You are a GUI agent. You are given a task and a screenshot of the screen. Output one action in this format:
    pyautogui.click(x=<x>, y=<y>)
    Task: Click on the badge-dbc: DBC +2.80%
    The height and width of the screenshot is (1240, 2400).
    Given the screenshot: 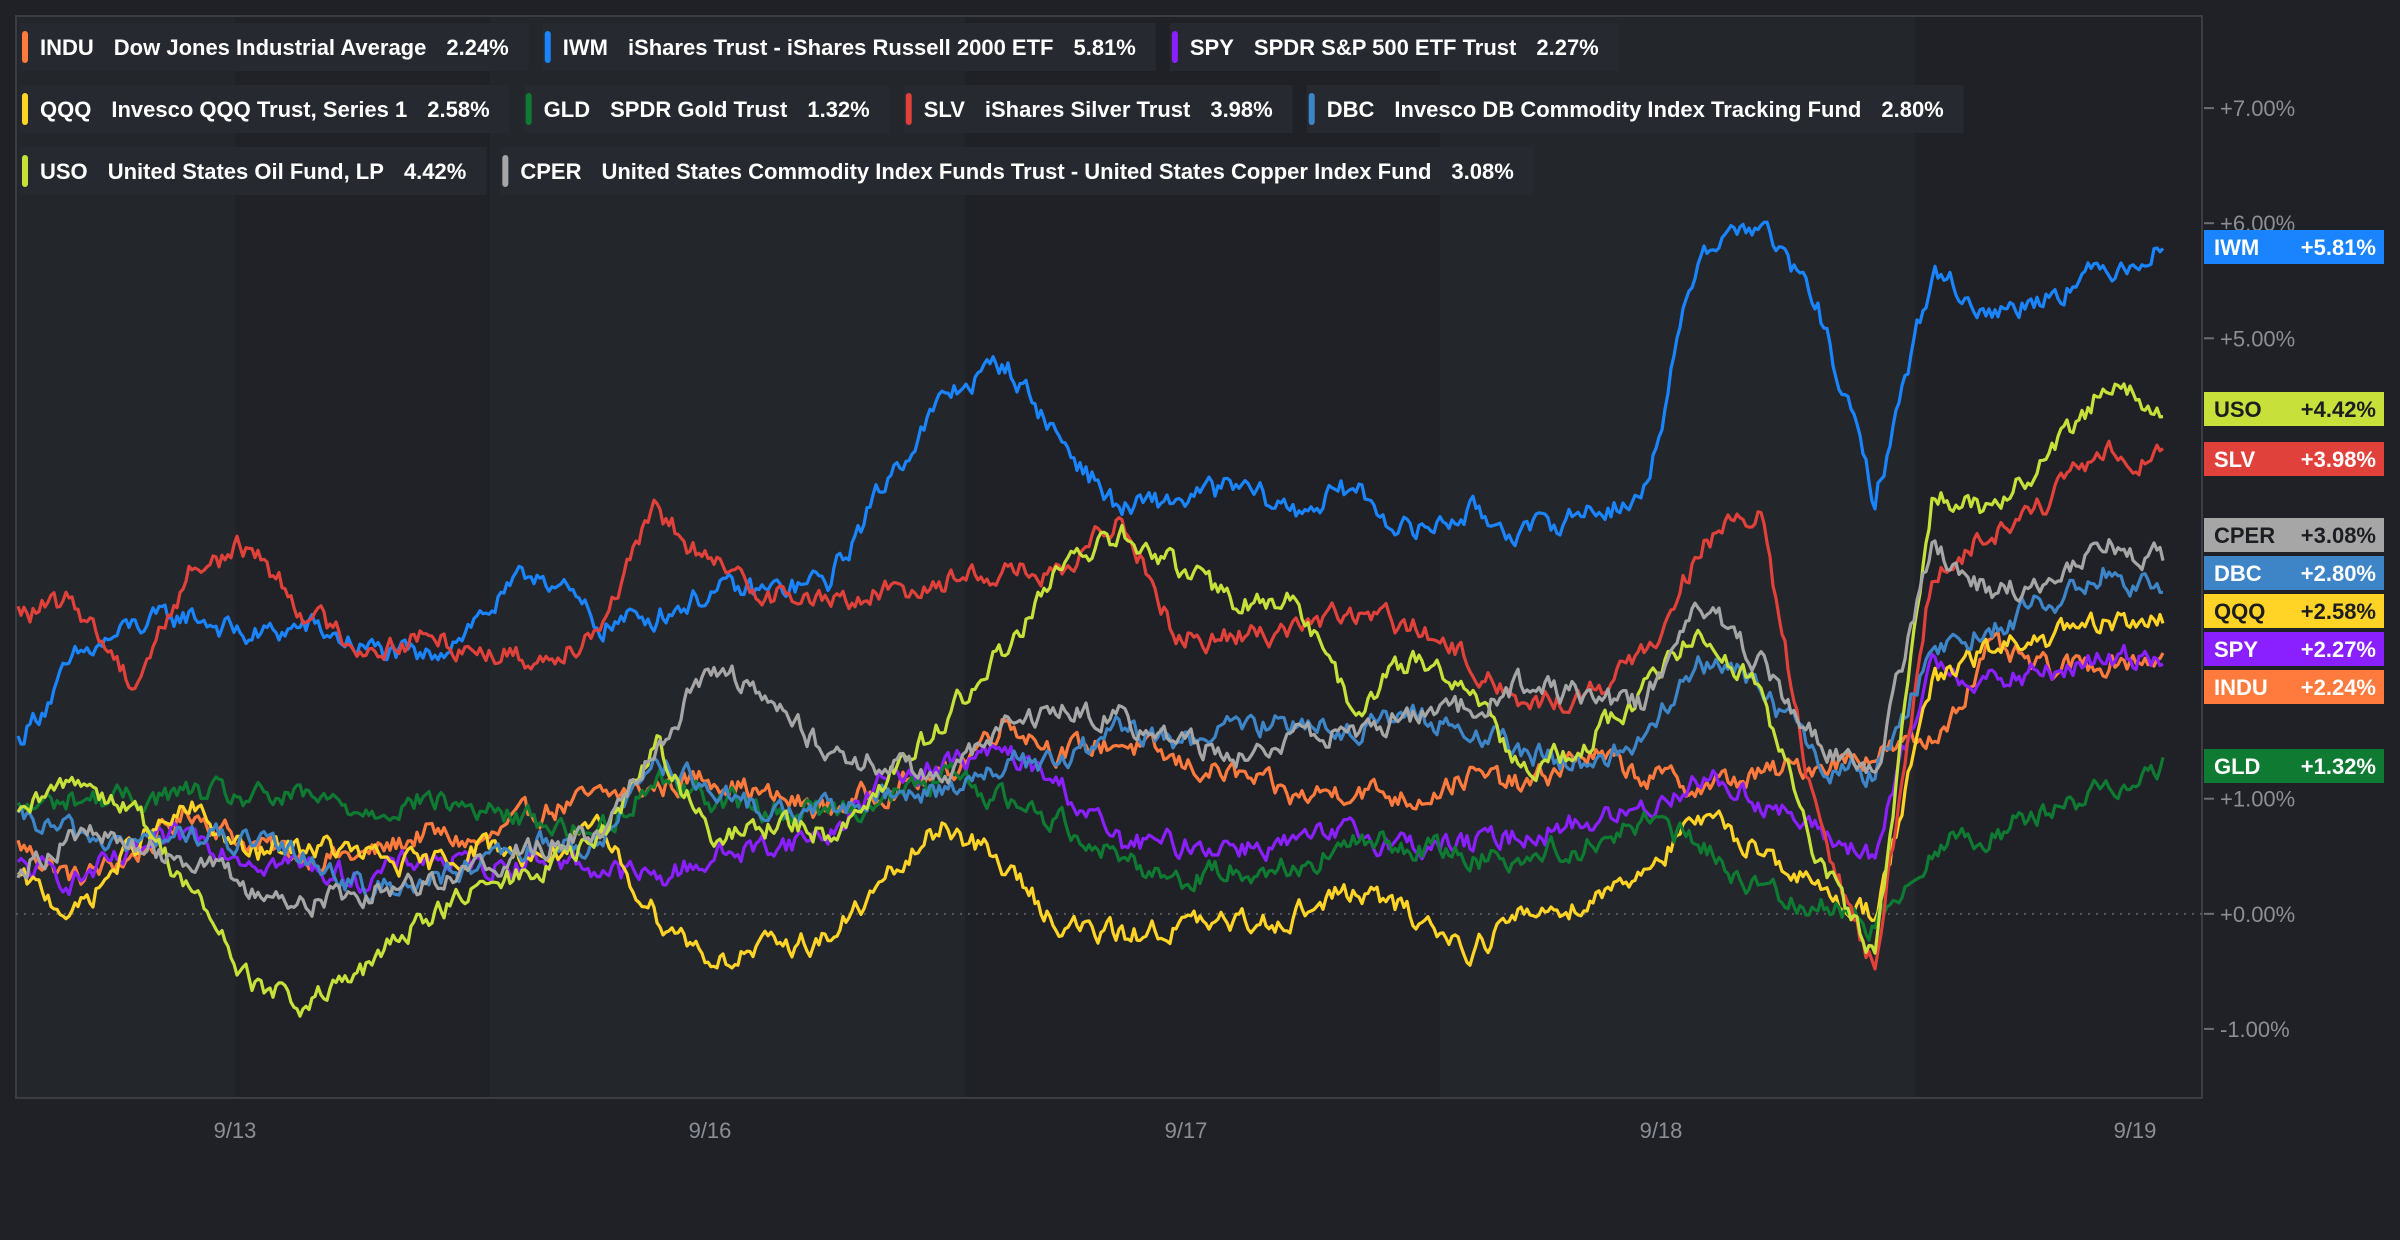 What is the action you would take?
    pyautogui.click(x=2294, y=573)
    